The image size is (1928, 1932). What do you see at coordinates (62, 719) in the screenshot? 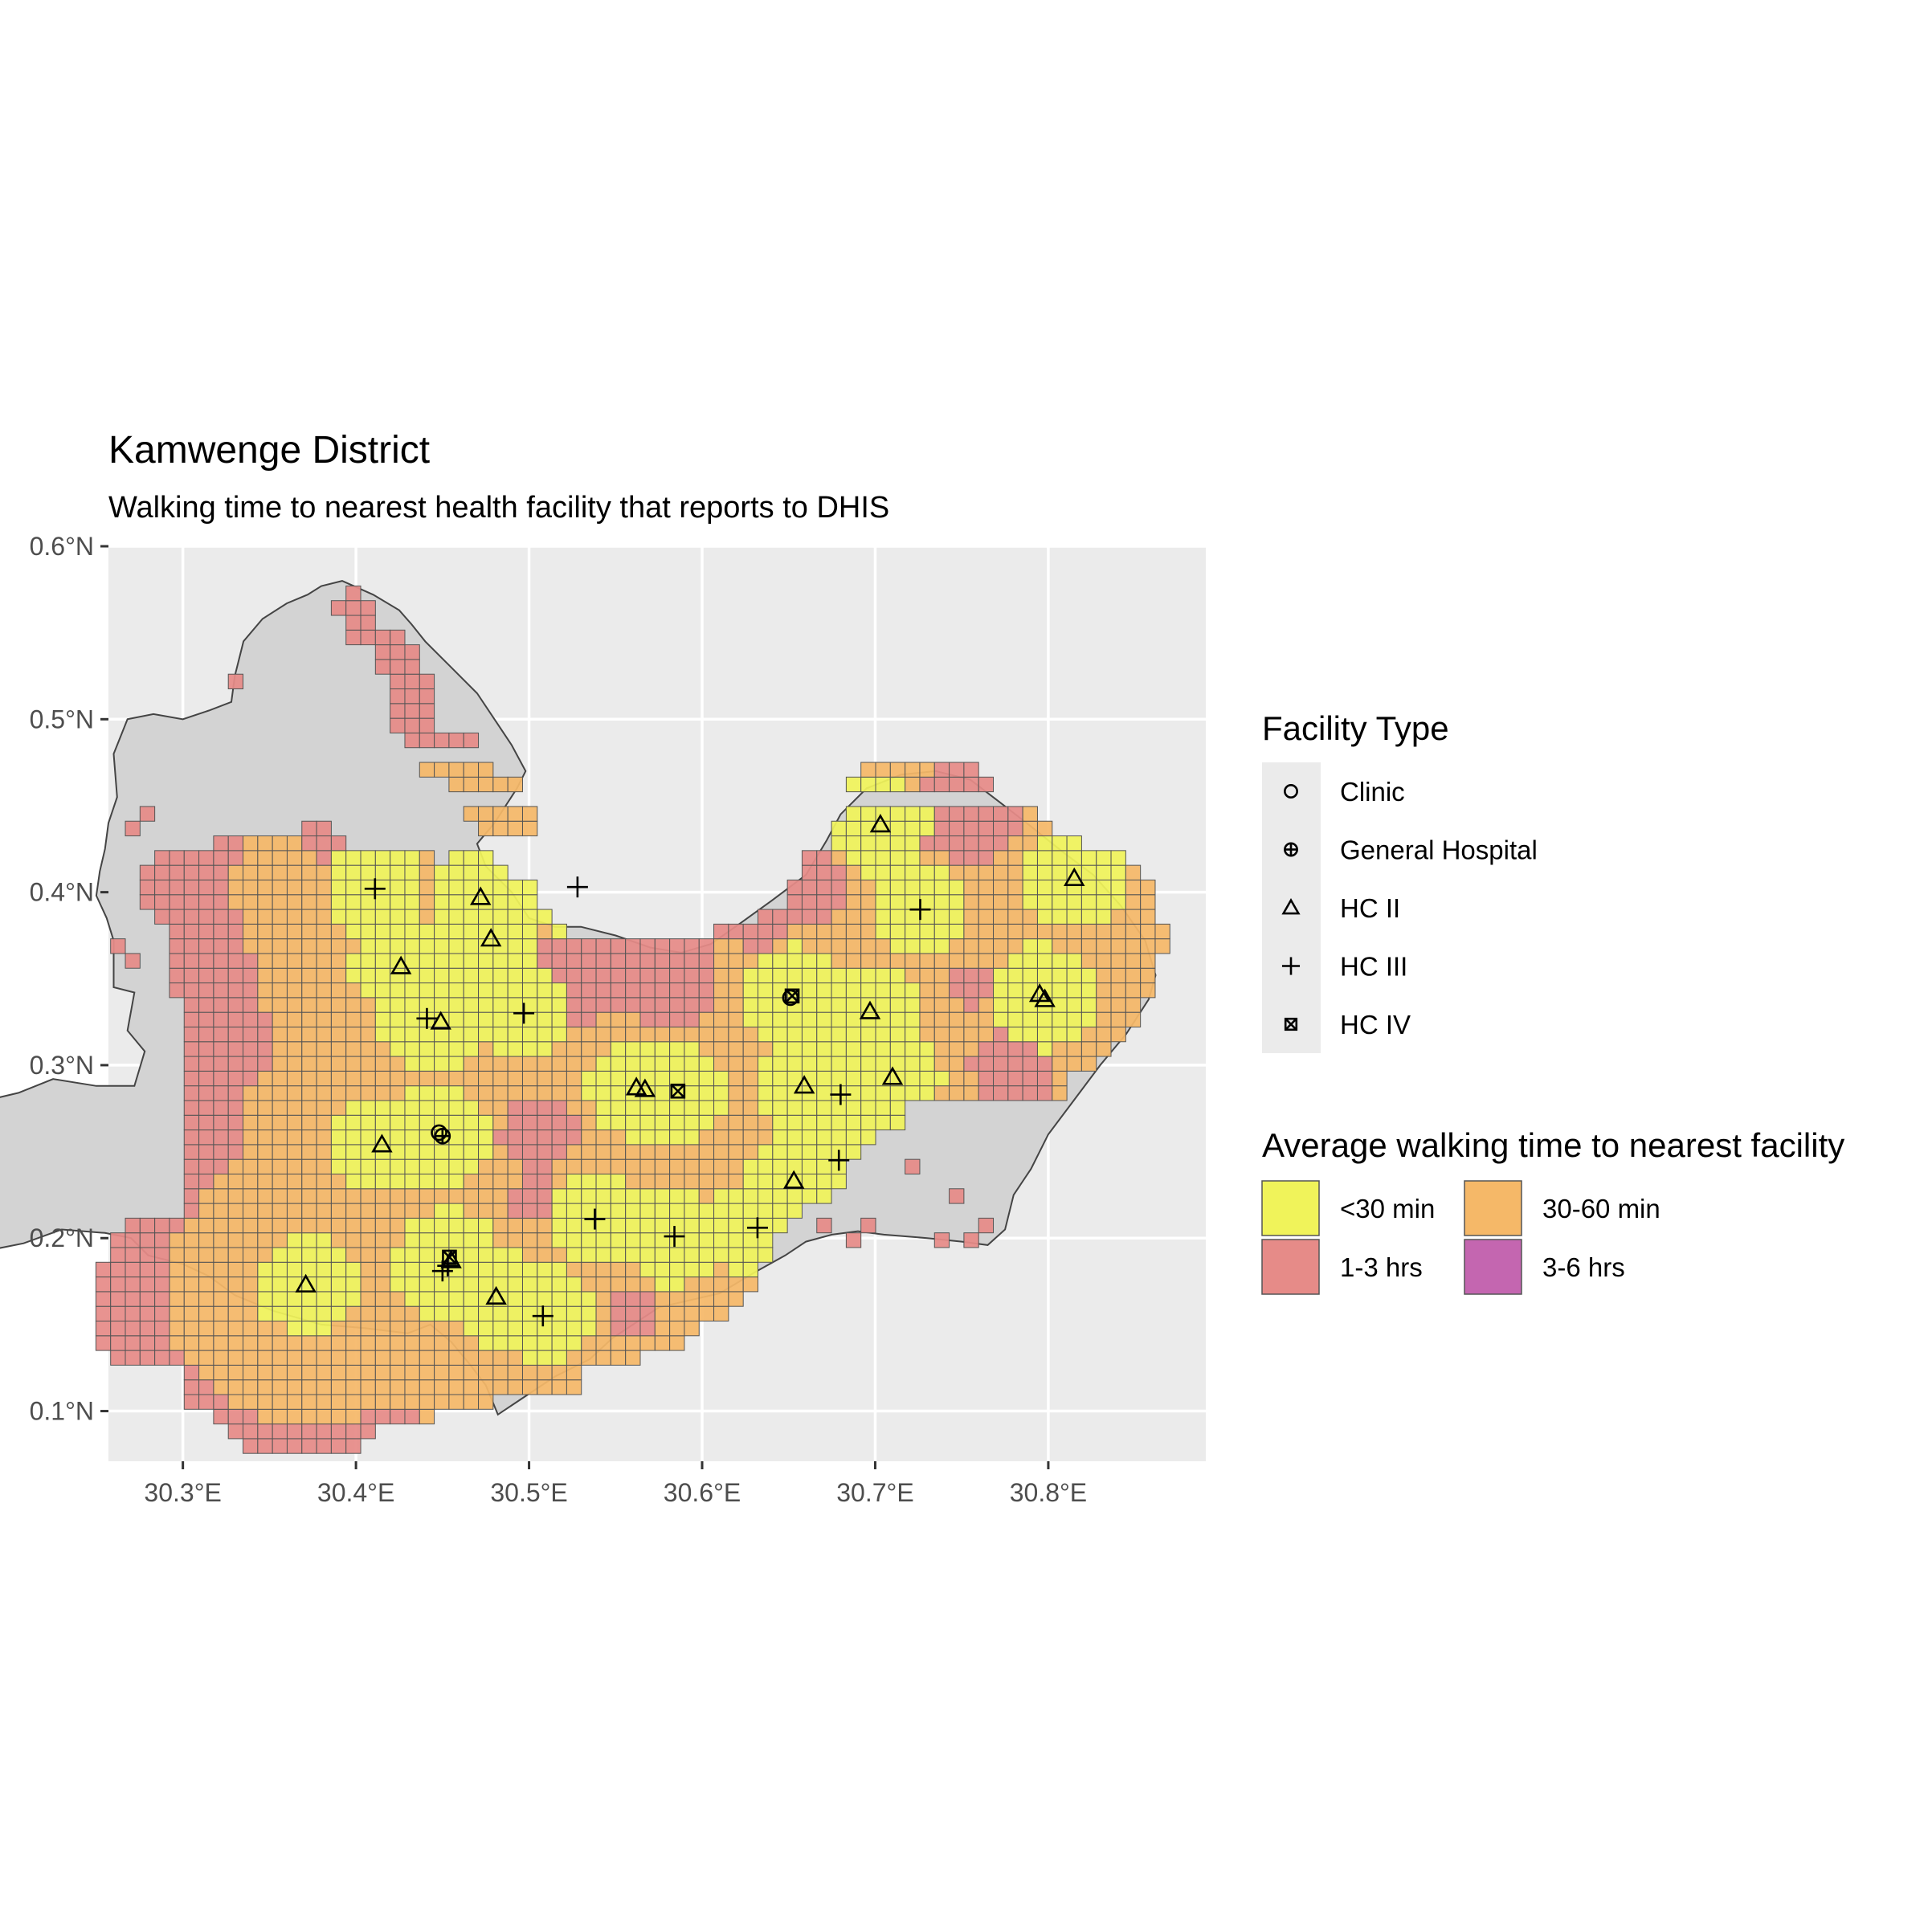
I see `y-tick-label: 0.5°N` at bounding box center [62, 719].